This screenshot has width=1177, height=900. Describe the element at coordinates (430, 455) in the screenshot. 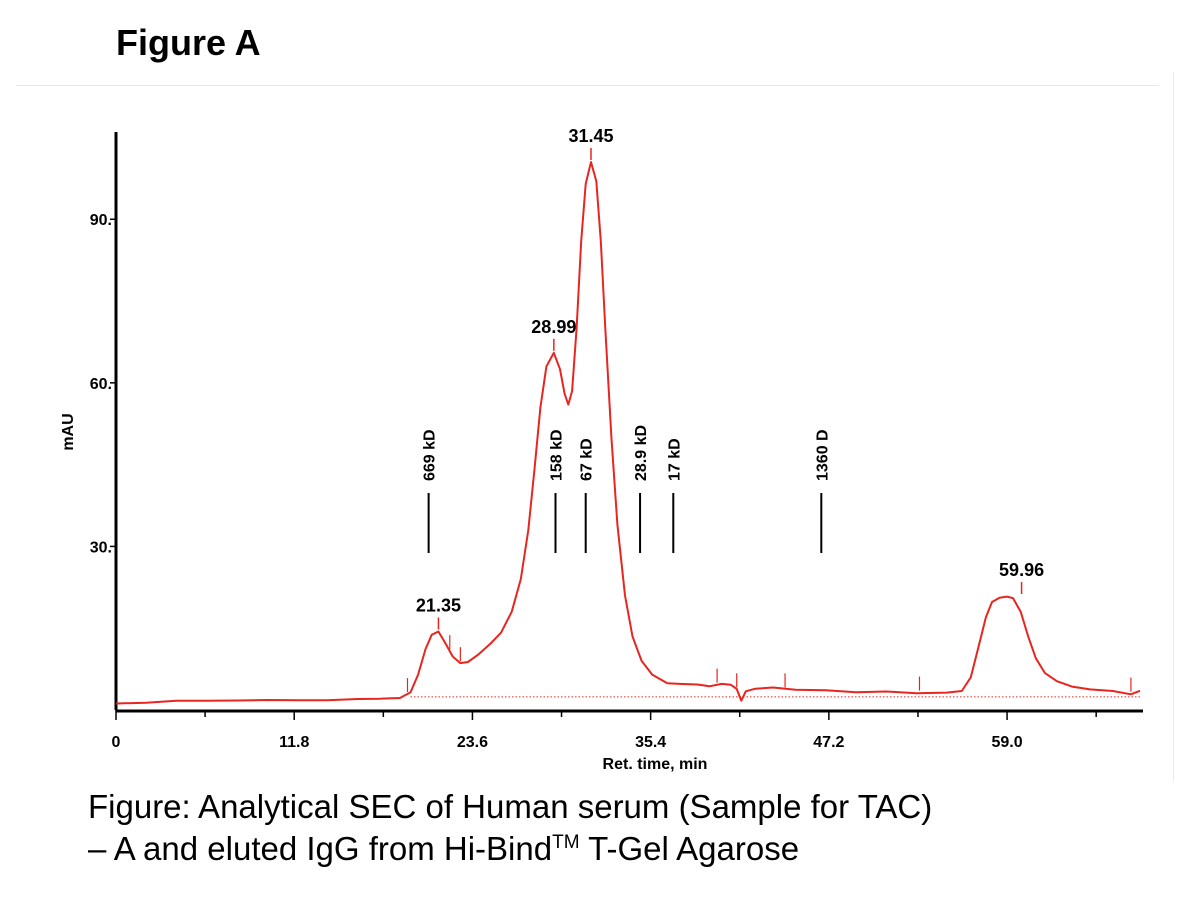

I see `mw-marker-label: 669 kD` at that location.